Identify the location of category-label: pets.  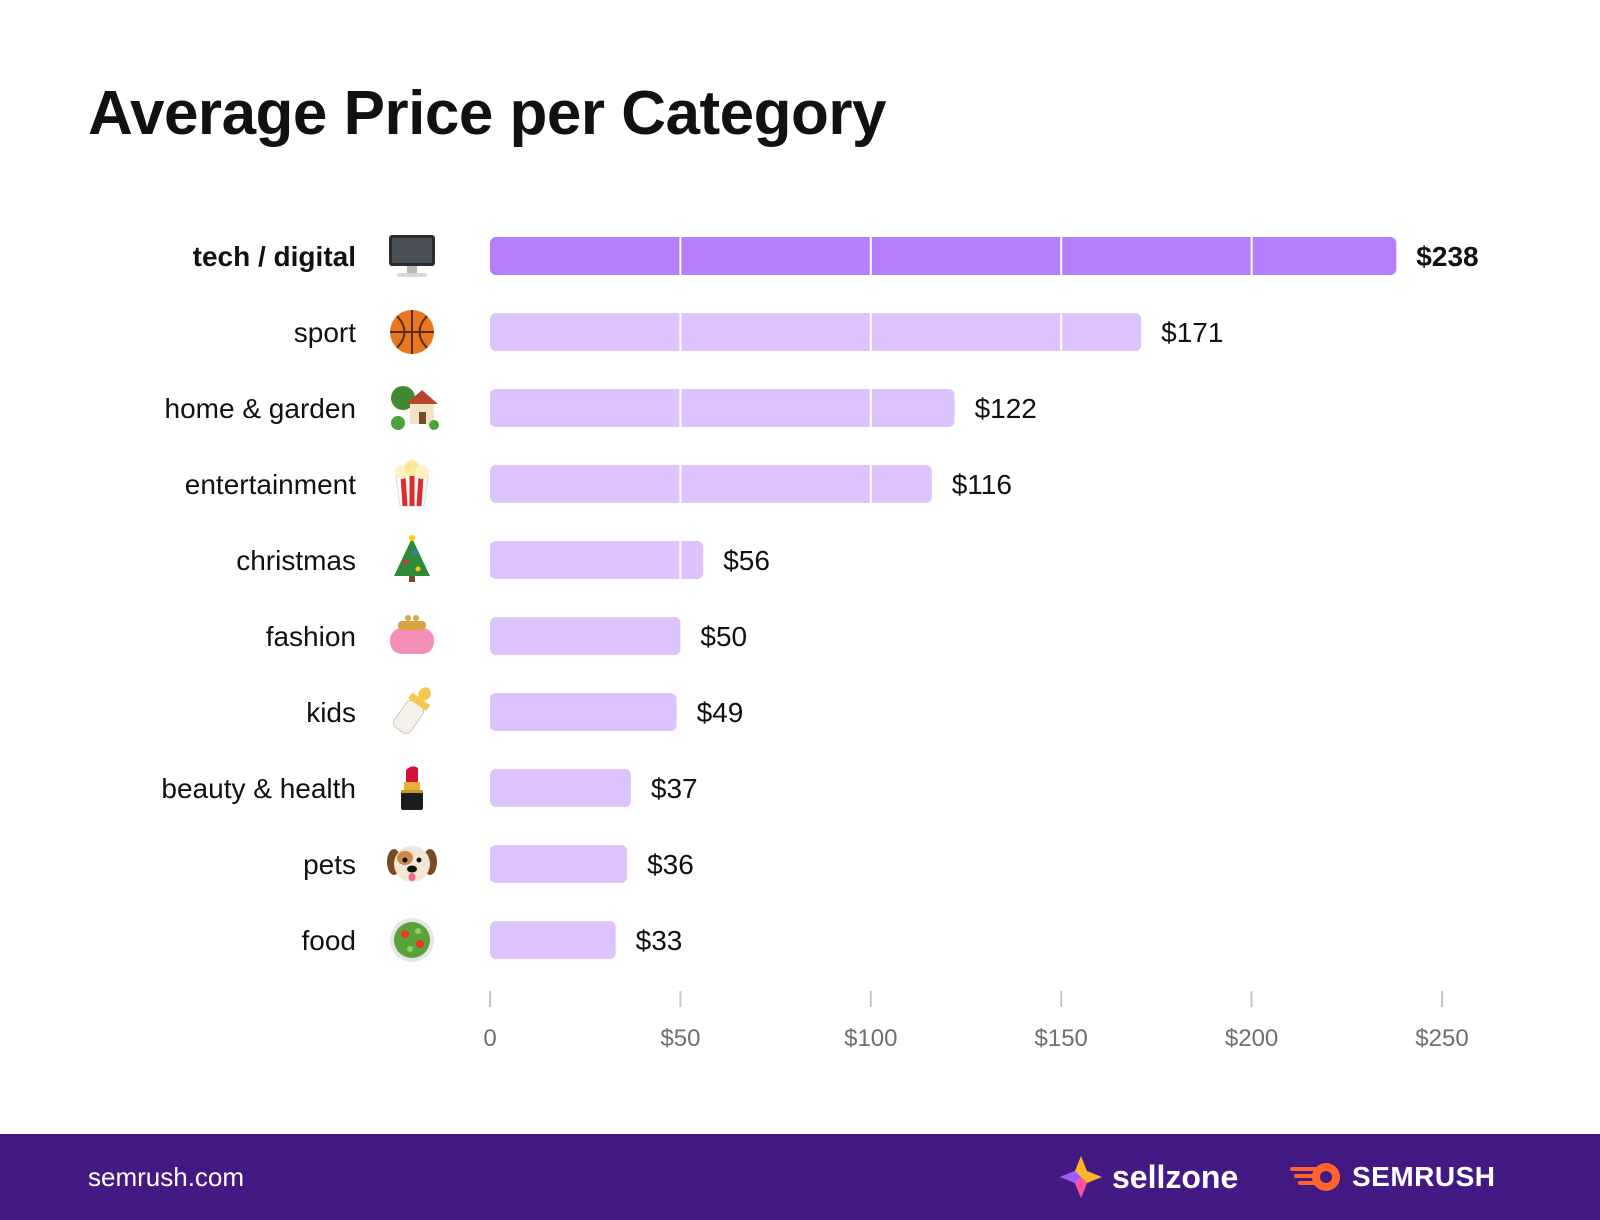
(329, 864).